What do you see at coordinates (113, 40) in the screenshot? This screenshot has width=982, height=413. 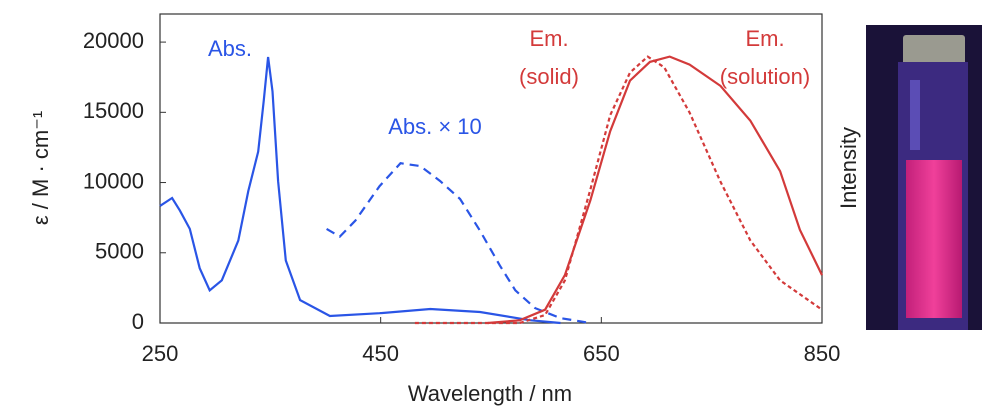 I see `y-tick-label: 20000` at bounding box center [113, 40].